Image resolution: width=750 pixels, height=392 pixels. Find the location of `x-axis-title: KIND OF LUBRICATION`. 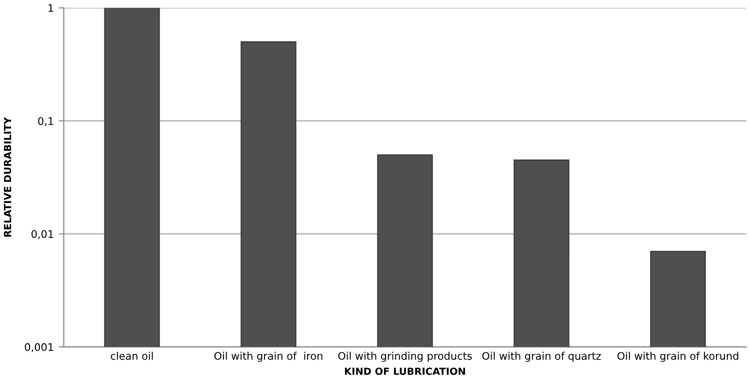

x-axis-title: KIND OF LUBRICATION is located at coordinates (405, 371).